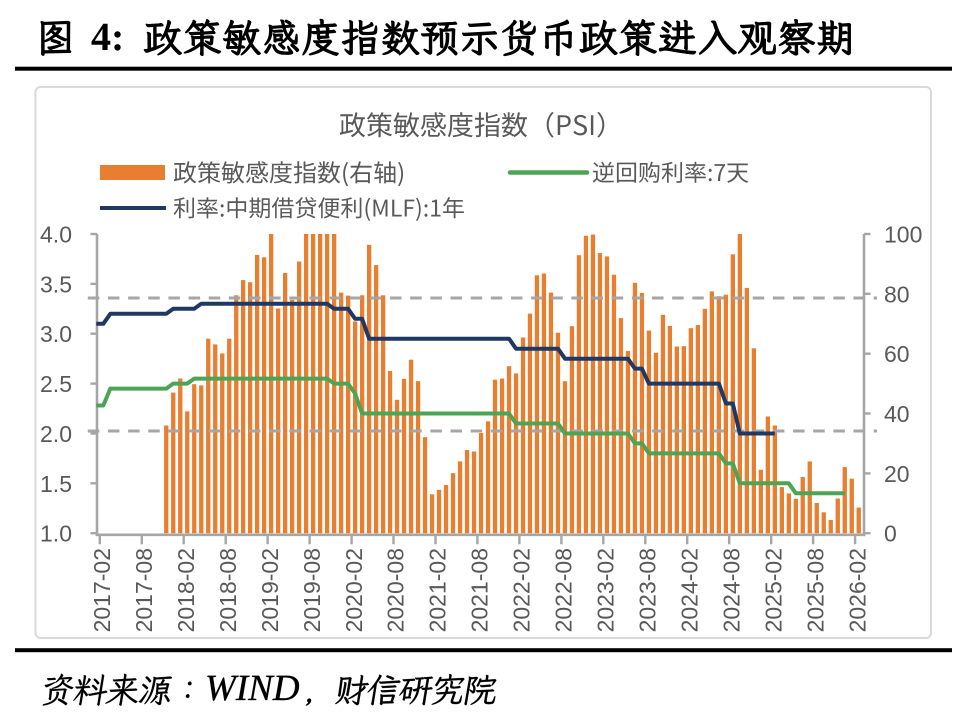 The height and width of the screenshot is (720, 963). Describe the element at coordinates (897, 414) in the screenshot. I see `svg-text: 40` at that location.